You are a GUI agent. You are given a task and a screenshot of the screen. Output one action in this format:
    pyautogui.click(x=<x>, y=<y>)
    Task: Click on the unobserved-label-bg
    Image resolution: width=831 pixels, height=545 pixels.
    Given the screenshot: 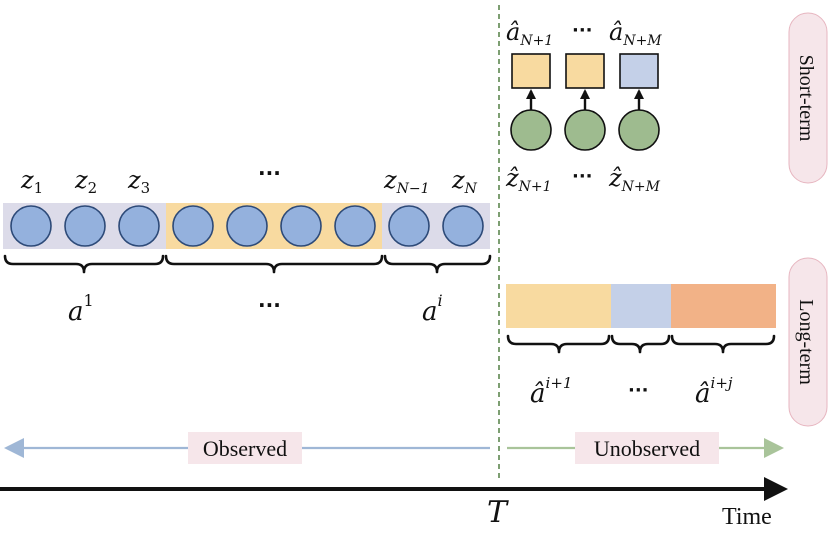 What is the action you would take?
    pyautogui.click(x=647, y=448)
    